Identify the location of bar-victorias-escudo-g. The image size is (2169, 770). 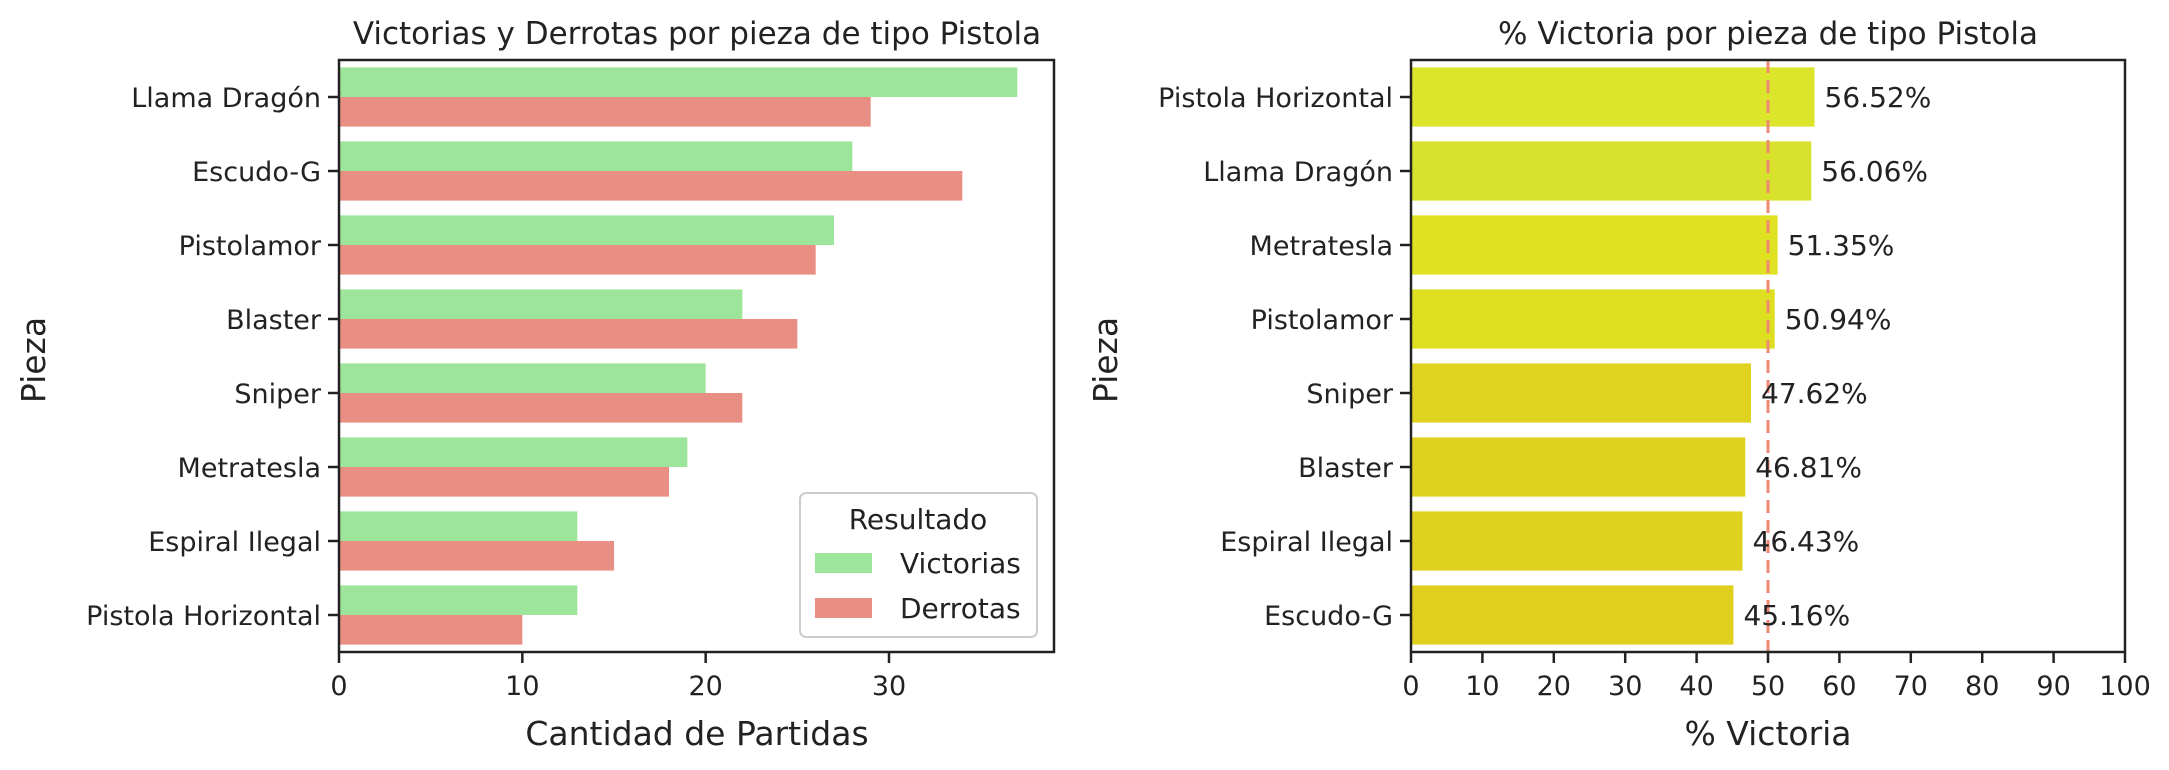
(596, 156).